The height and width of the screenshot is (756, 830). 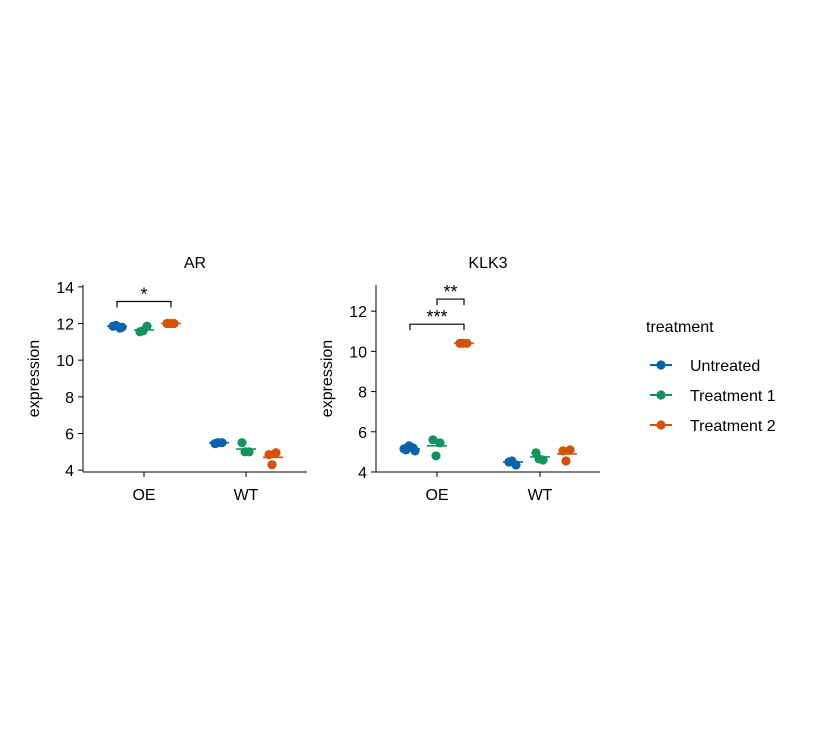 I want to click on panel-title: KLK3, so click(x=487, y=263).